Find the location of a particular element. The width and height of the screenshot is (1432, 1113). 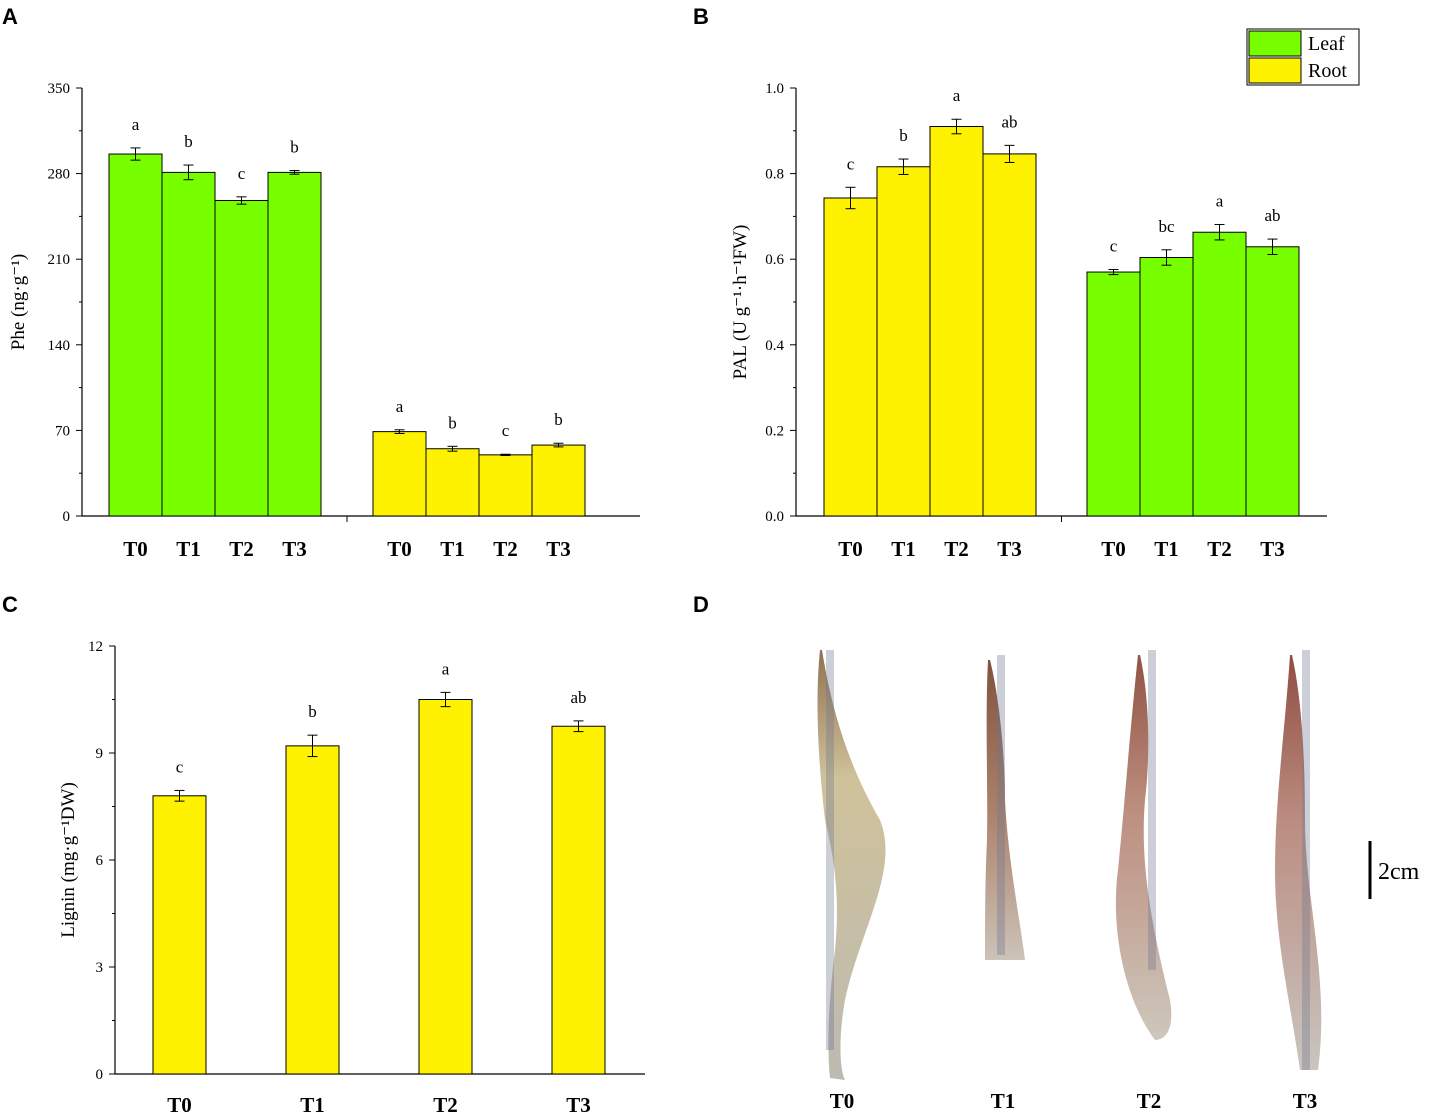

y-tick-label: 210 is located at coordinates (59, 260).